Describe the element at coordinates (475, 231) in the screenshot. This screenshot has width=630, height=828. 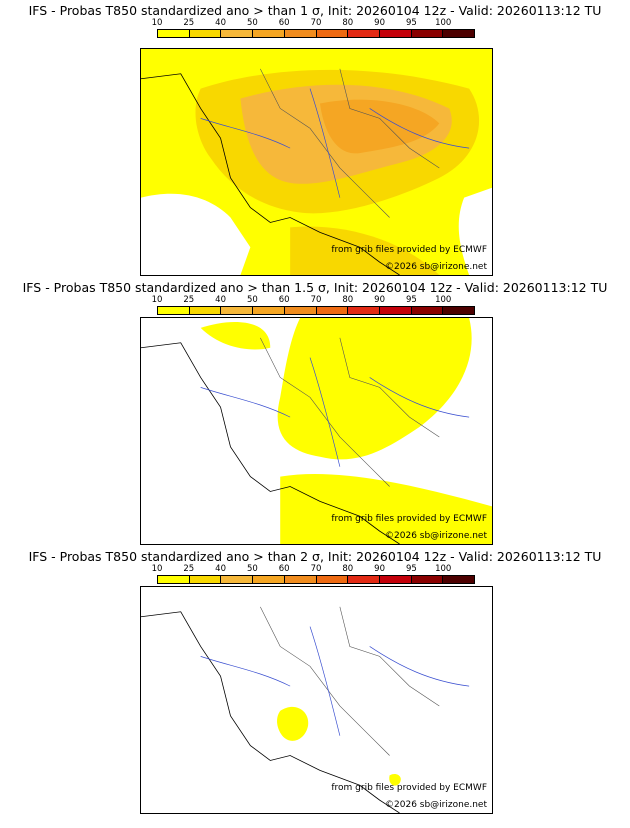
I see `low-prob-white-area-east` at that location.